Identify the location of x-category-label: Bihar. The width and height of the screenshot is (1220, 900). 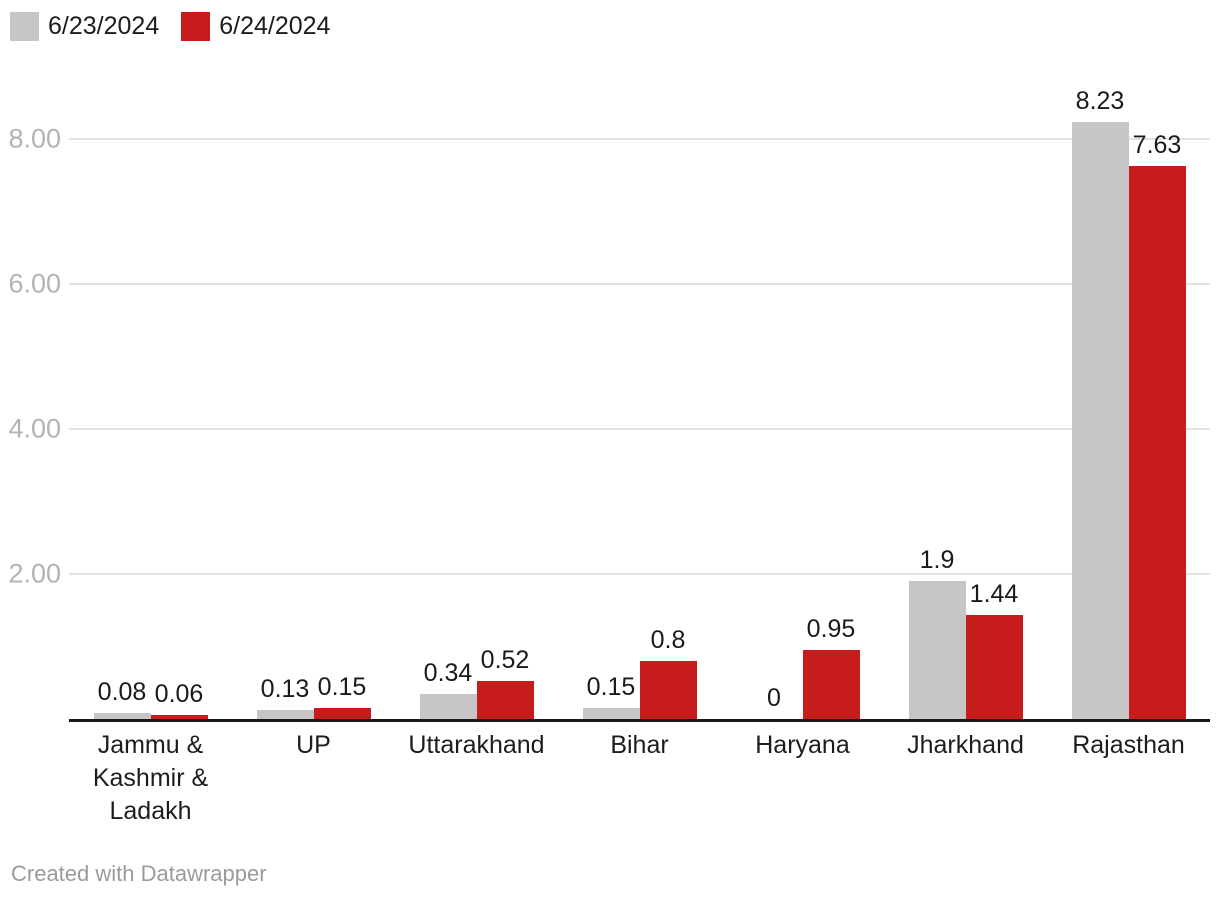
(639, 745).